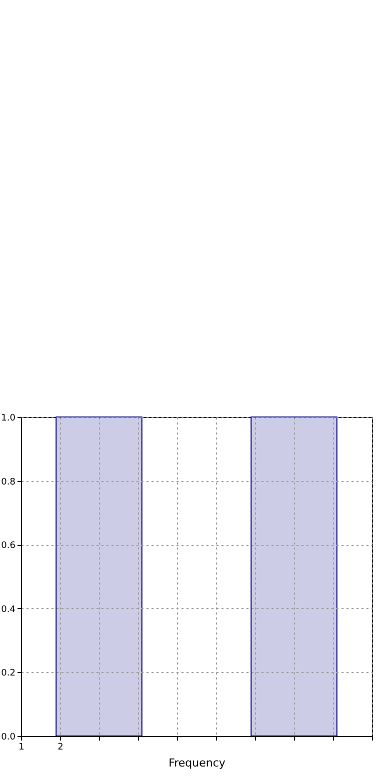 Image resolution: width=390 pixels, height=780 pixels. I want to click on y-tick-label: 0.6, so click(8, 546).